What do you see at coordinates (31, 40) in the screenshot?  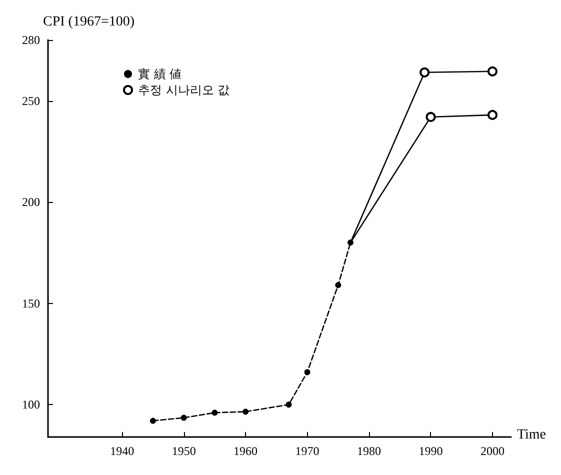 I see `y-tick-label: 280` at bounding box center [31, 40].